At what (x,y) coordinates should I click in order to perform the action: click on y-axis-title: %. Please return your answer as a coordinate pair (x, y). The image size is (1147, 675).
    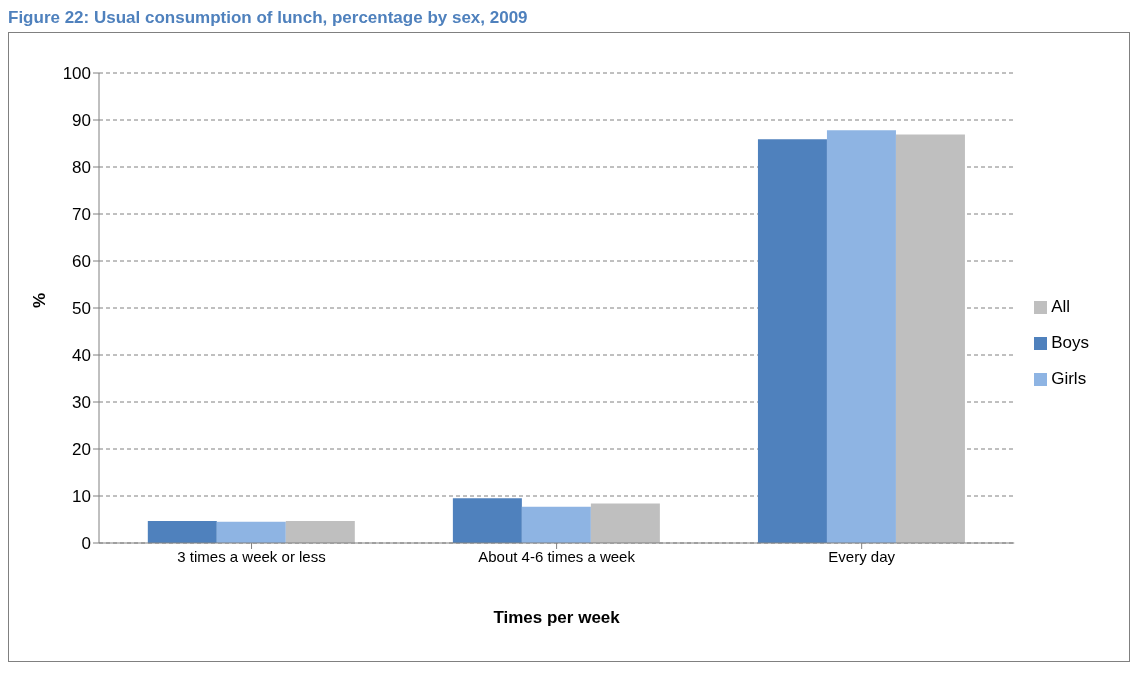
    Looking at the image, I should click on (40, 300).